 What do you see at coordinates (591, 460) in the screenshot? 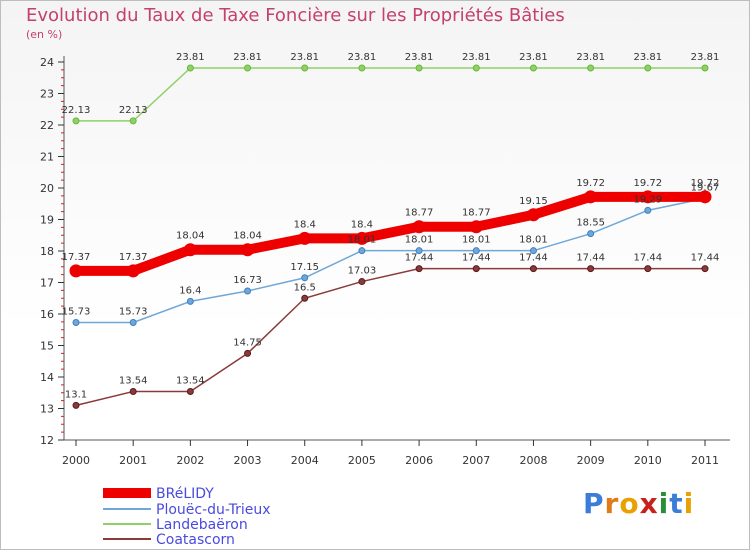
I see `x-tick-label: 2009` at bounding box center [591, 460].